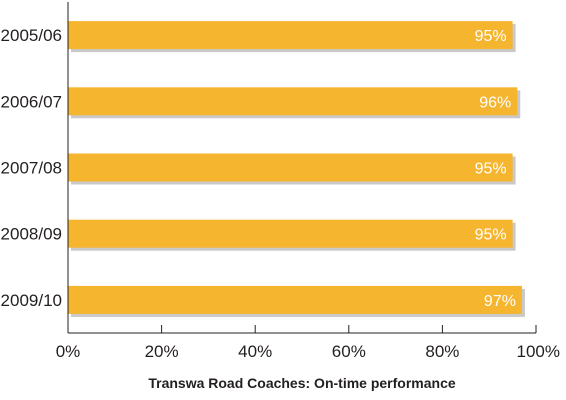  I want to click on data-label: 96%, so click(495, 102).